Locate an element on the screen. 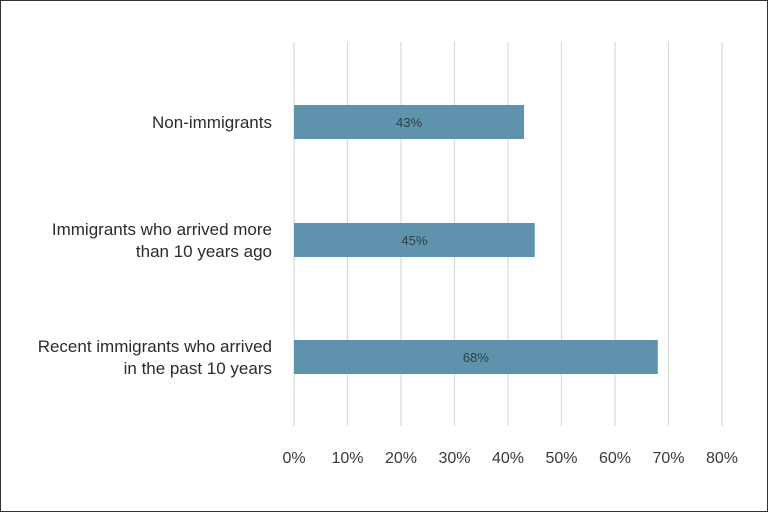 The height and width of the screenshot is (512, 768). x-tick-label: 20% is located at coordinates (401, 458).